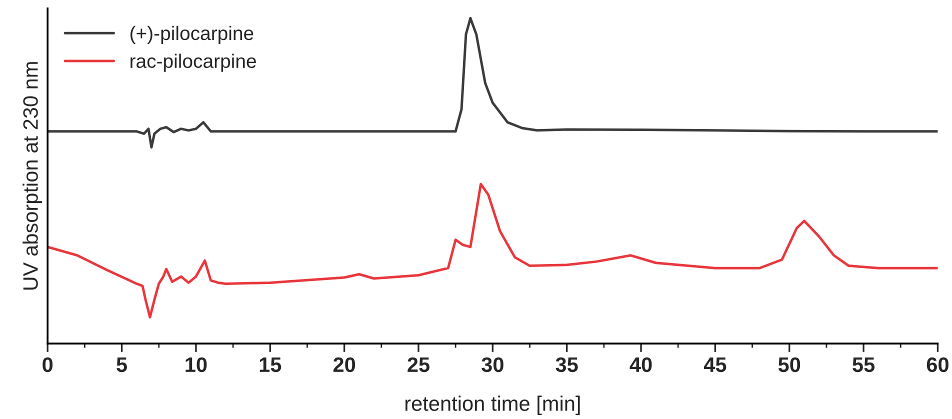 Image resolution: width=952 pixels, height=419 pixels. What do you see at coordinates (192, 35) in the screenshot?
I see `legend-label: (+)-pilocarpine` at bounding box center [192, 35].